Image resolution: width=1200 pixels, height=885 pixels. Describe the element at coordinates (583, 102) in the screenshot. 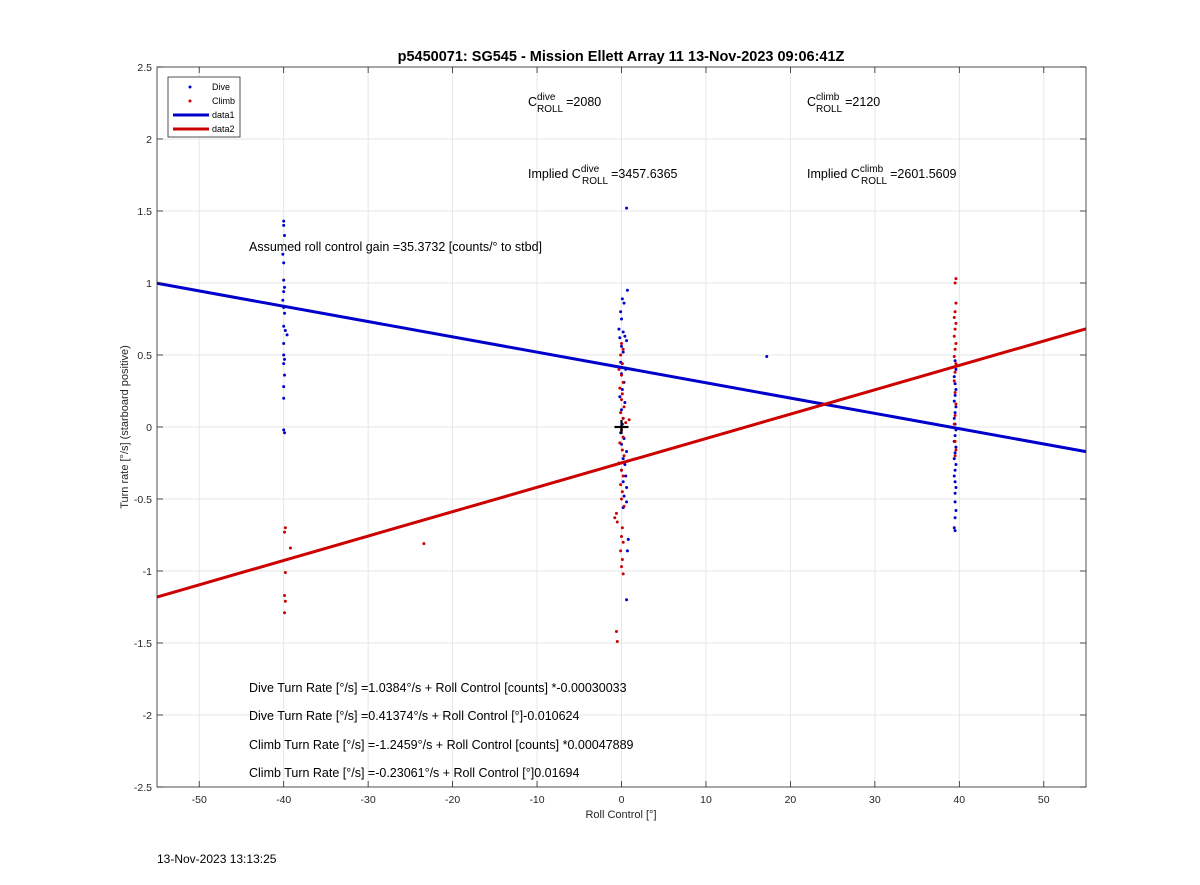

I see `c-dive-value: =2080` at that location.